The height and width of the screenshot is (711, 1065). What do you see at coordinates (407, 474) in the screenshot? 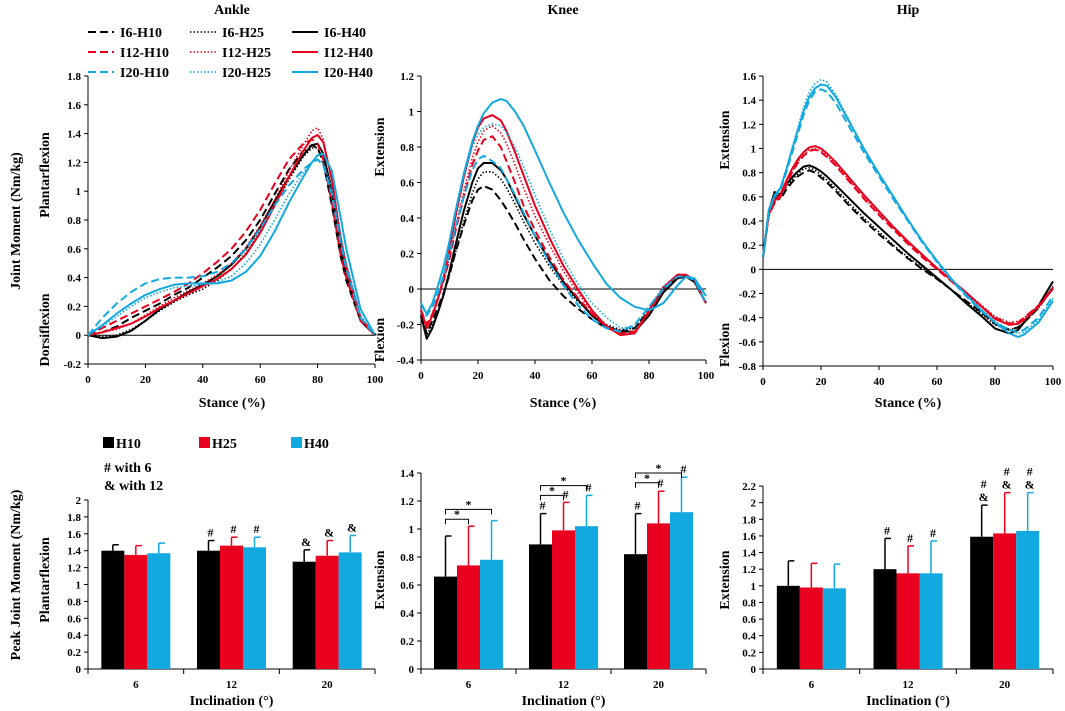
I see `knee-peak-y-tick-label: 1.4` at bounding box center [407, 474].